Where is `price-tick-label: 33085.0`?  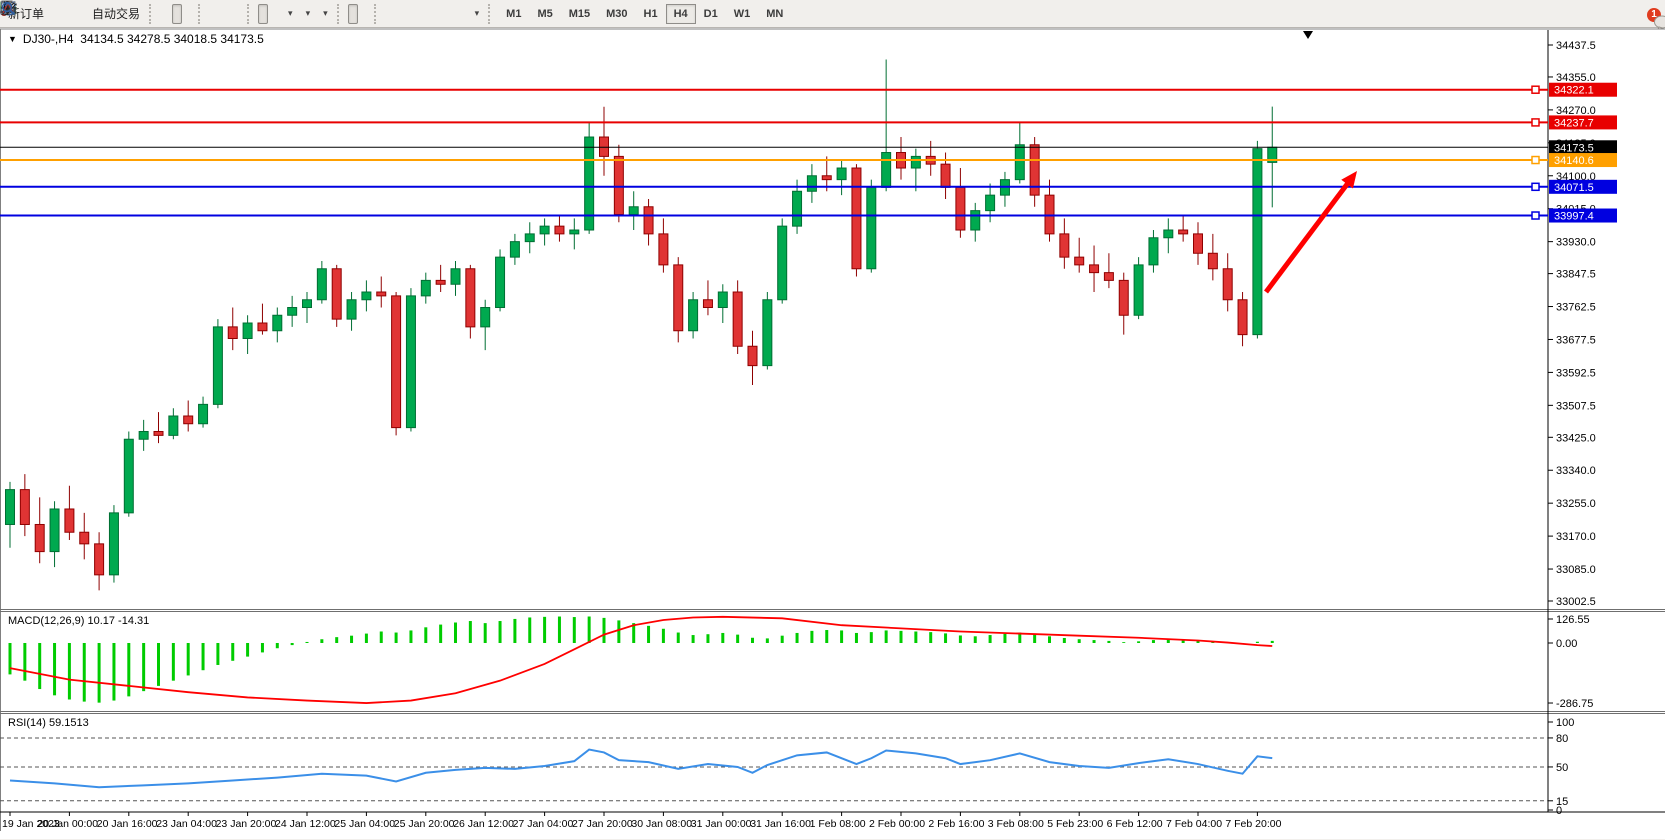
price-tick-label: 33085.0 is located at coordinates (1576, 570).